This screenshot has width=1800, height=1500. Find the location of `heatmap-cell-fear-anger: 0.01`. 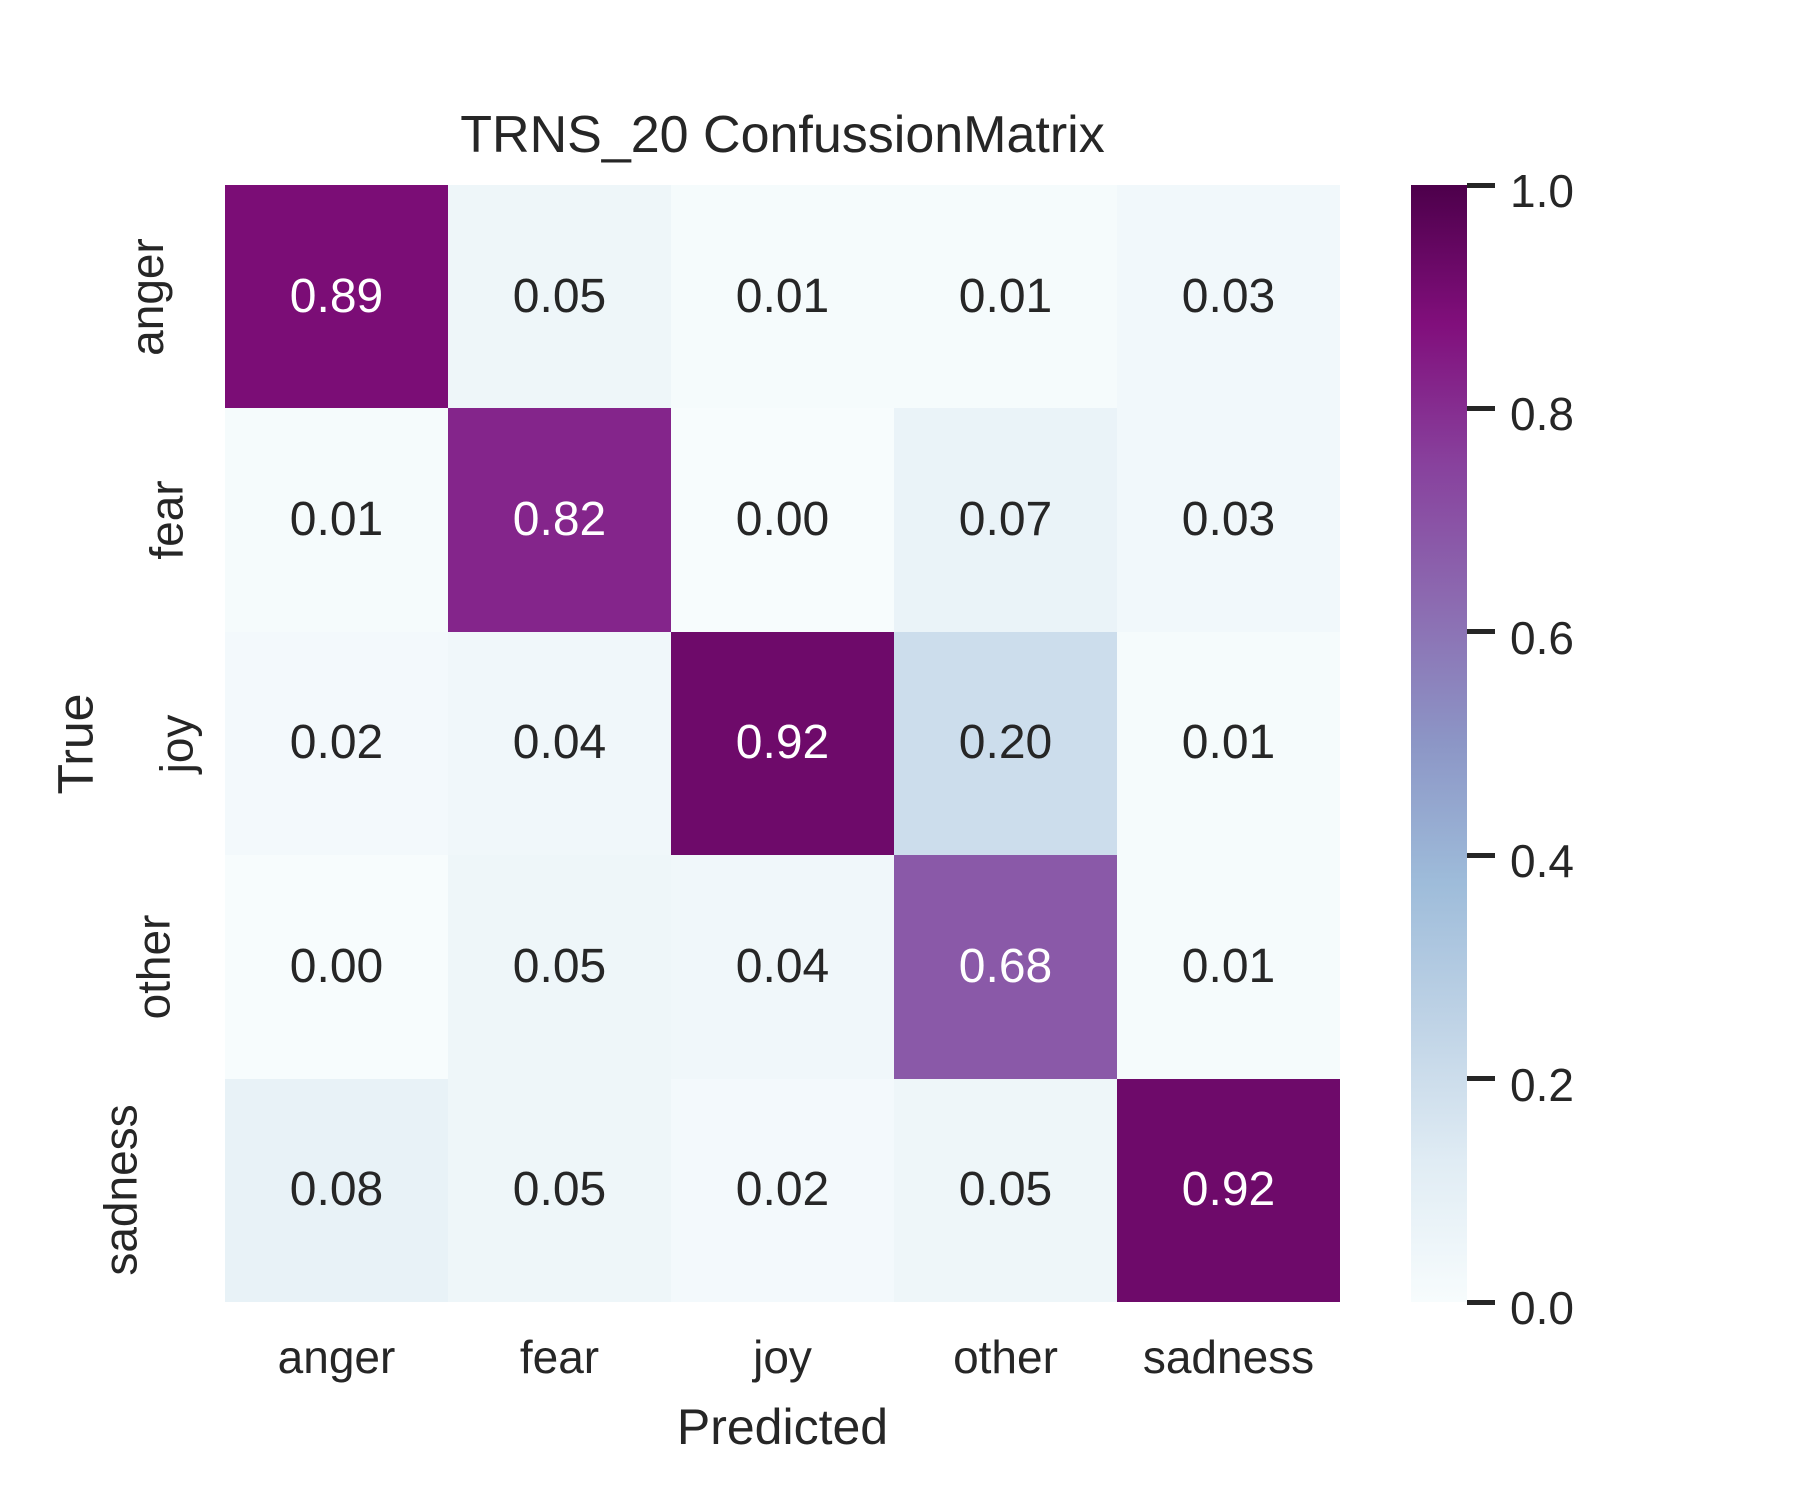

heatmap-cell-fear-anger: 0.01 is located at coordinates (336, 520).